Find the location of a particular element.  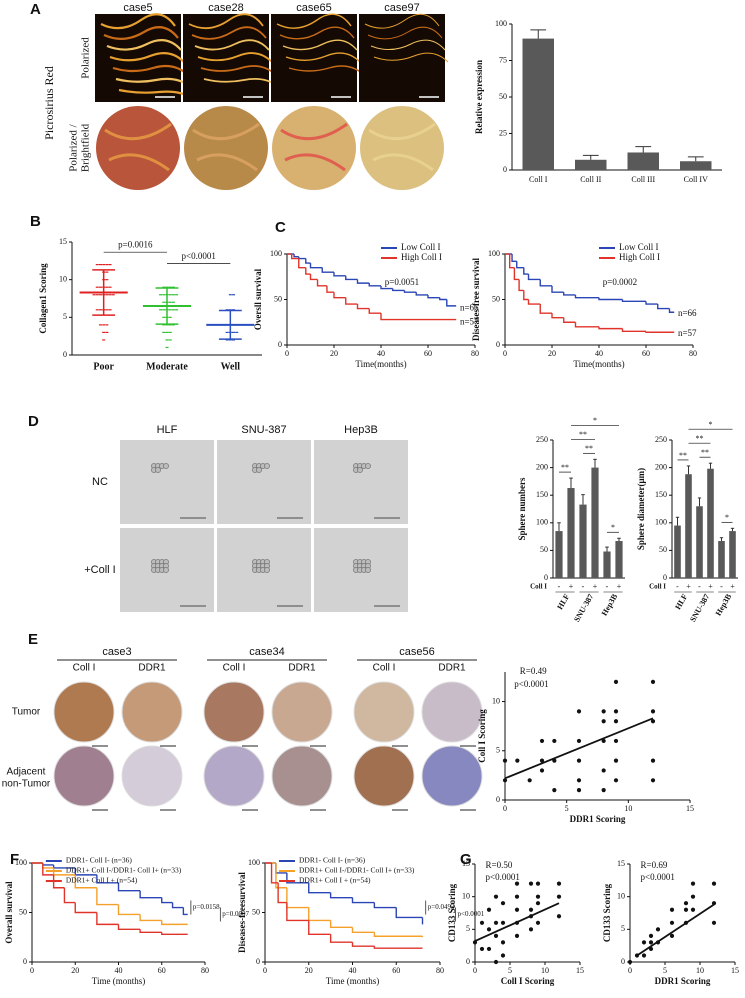

y-tick-label: 75 is located at coordinates (503, 59).